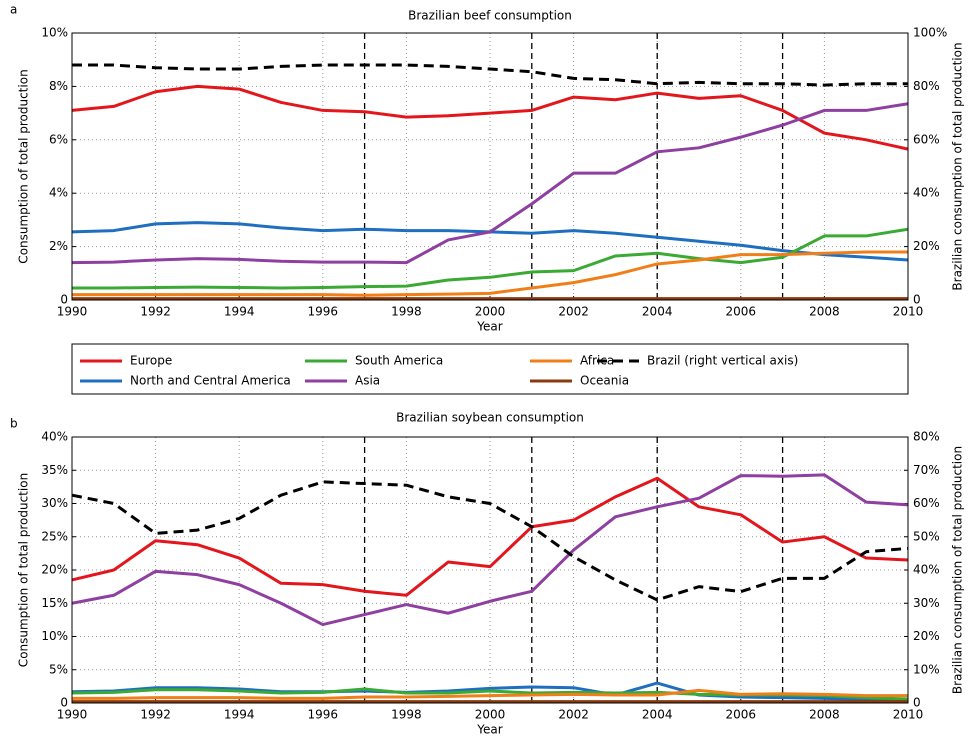 The image size is (969, 742). I want to click on y-tick-label: 6%, so click(58, 139).